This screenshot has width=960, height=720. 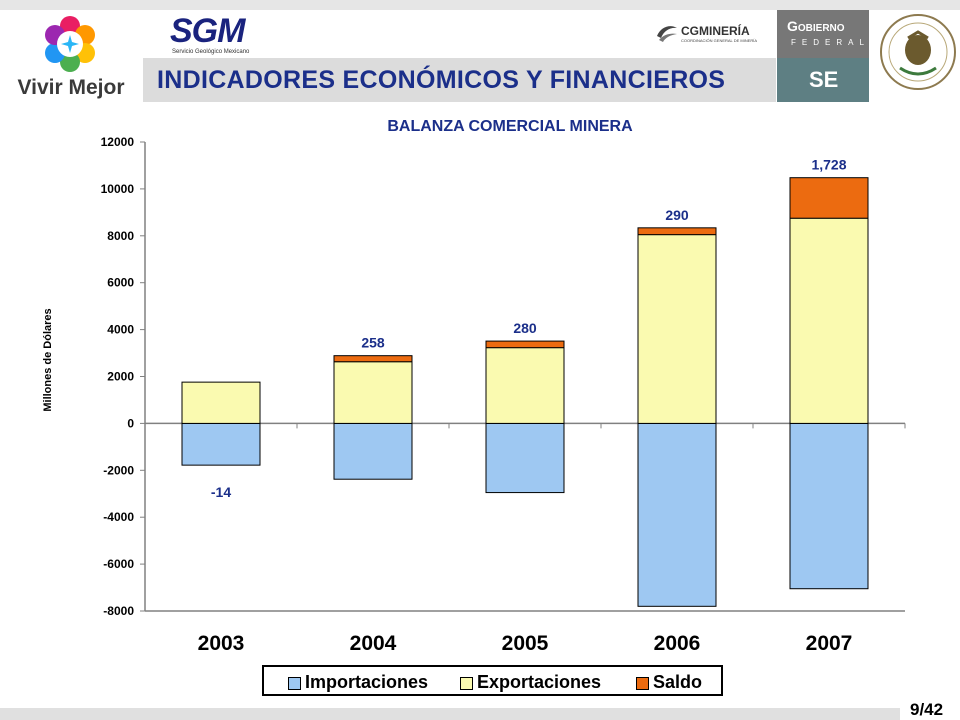 What do you see at coordinates (221, 492) in the screenshot?
I see `data-label-saldo-2003: -14` at bounding box center [221, 492].